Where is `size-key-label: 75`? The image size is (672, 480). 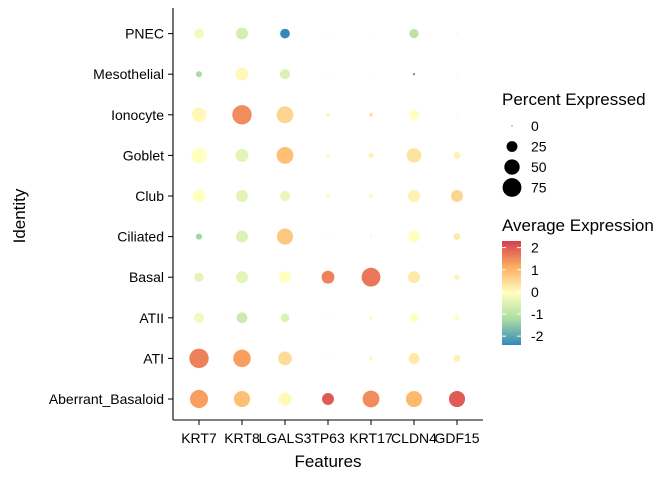
size-key-label: 75 is located at coordinates (539, 188).